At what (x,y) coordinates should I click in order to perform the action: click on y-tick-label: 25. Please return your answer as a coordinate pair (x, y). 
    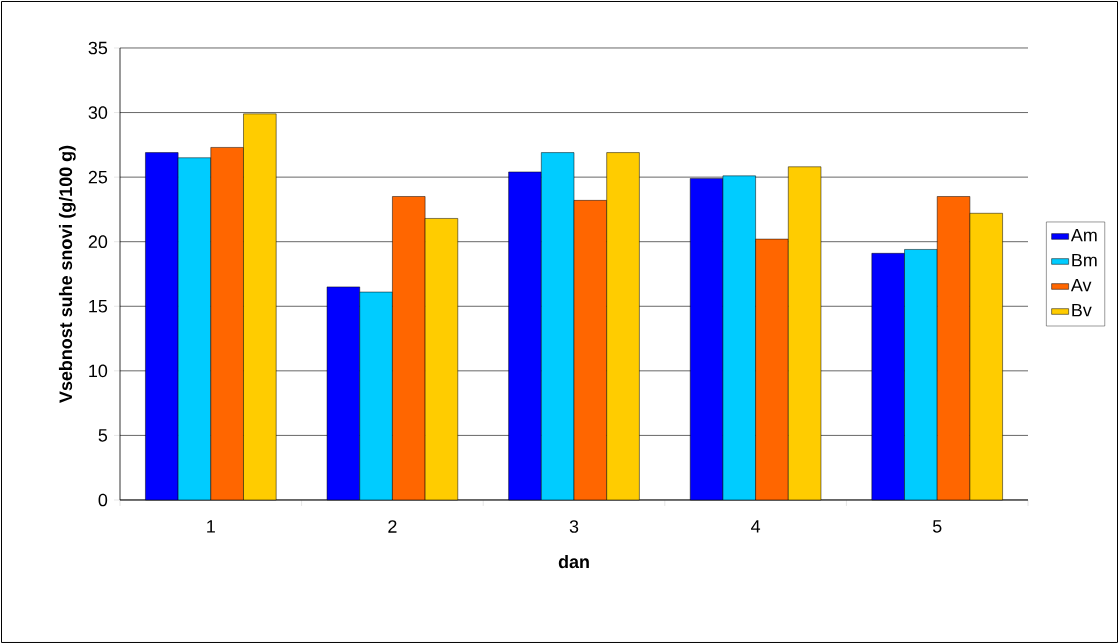
    Looking at the image, I should click on (98, 177).